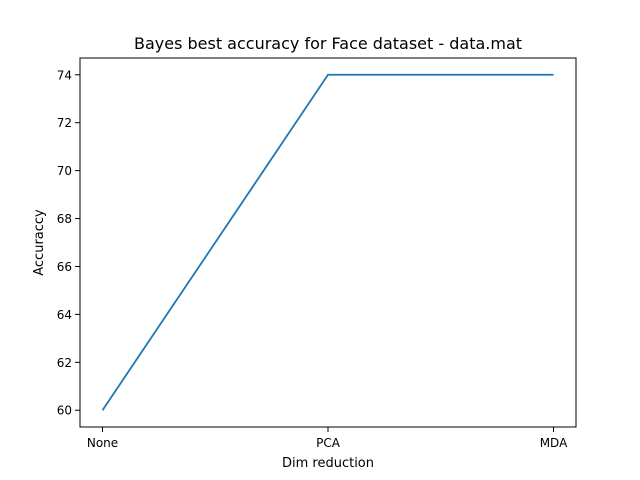 The width and height of the screenshot is (640, 480). What do you see at coordinates (64, 75) in the screenshot?
I see `y-tick-label: 74` at bounding box center [64, 75].